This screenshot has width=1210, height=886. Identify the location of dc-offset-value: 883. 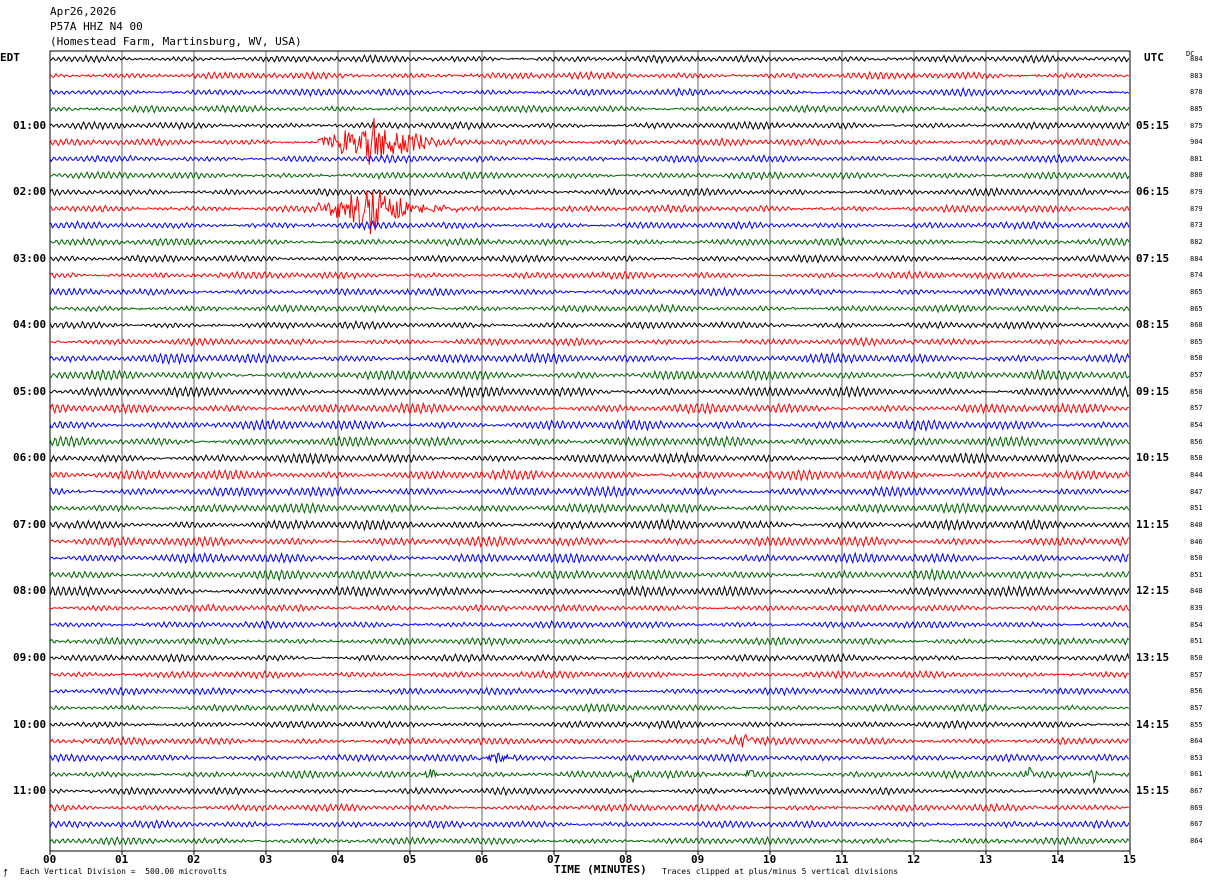
(1196, 75).